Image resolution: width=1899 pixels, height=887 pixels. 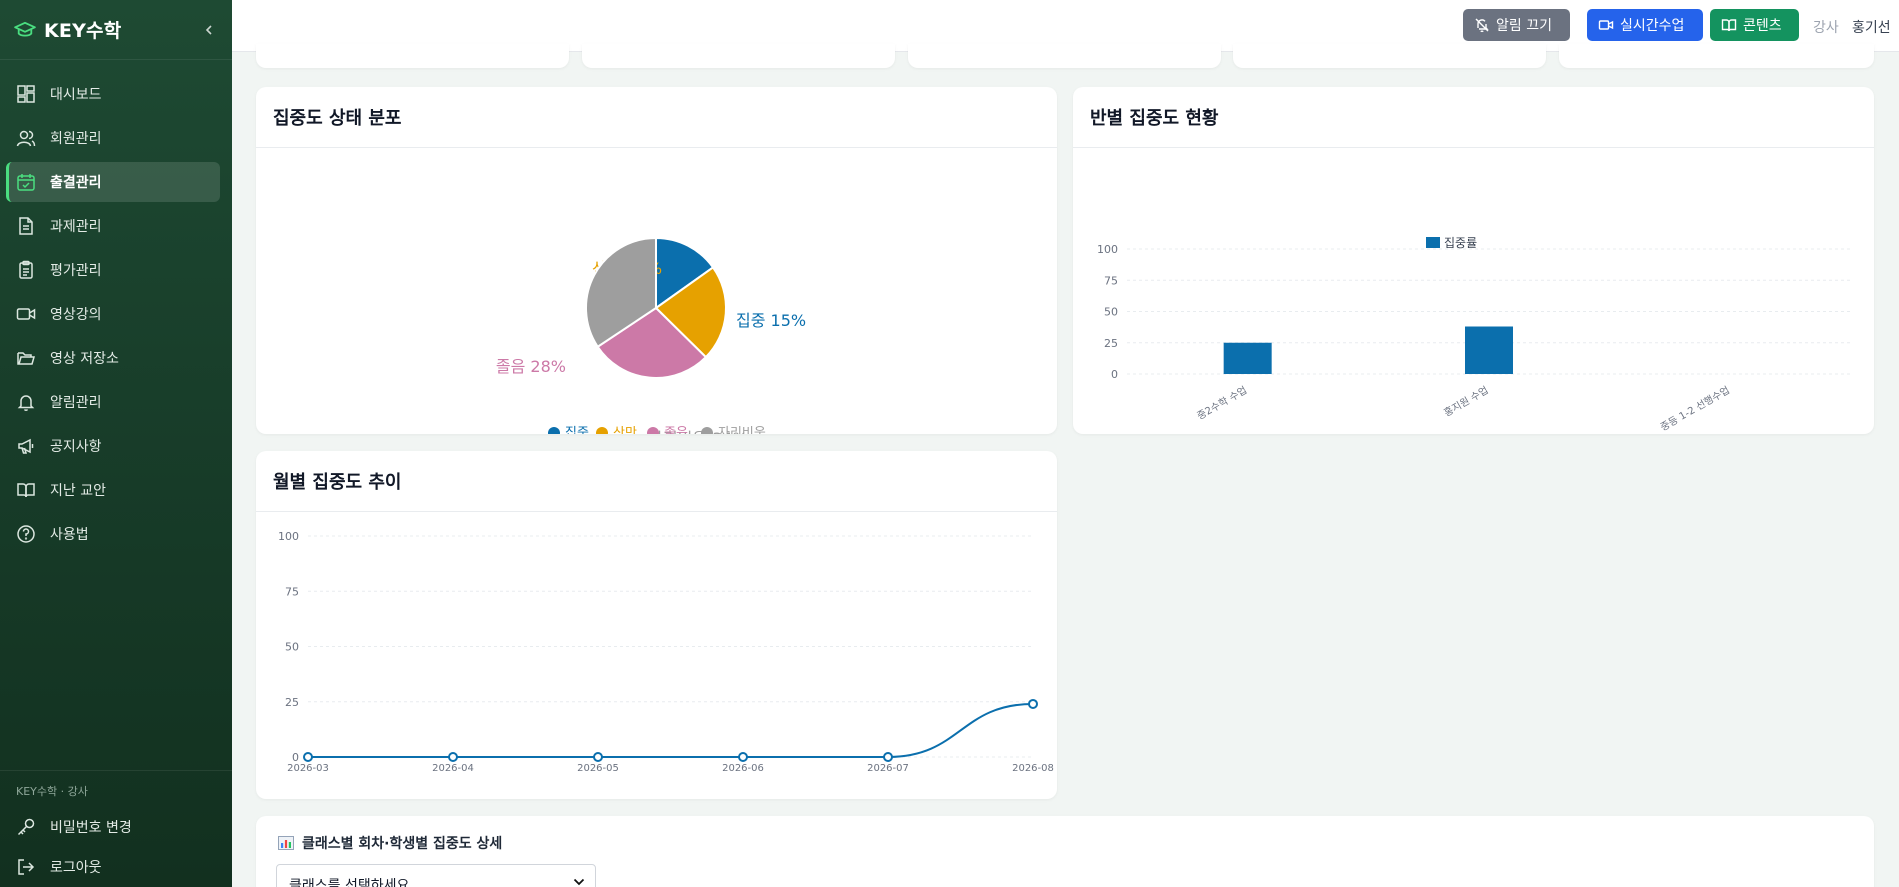 What do you see at coordinates (26, 182) in the screenshot?
I see `calendar-check-icon` at bounding box center [26, 182].